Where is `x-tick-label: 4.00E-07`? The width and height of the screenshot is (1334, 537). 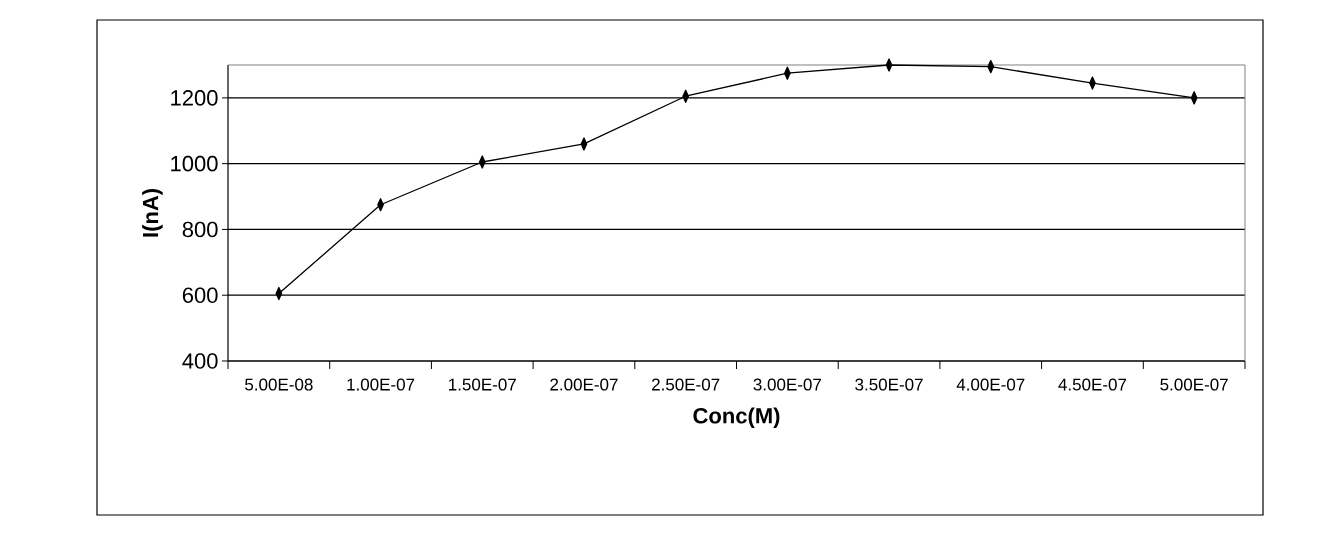
x-tick-label: 4.00E-07 is located at coordinates (990, 384).